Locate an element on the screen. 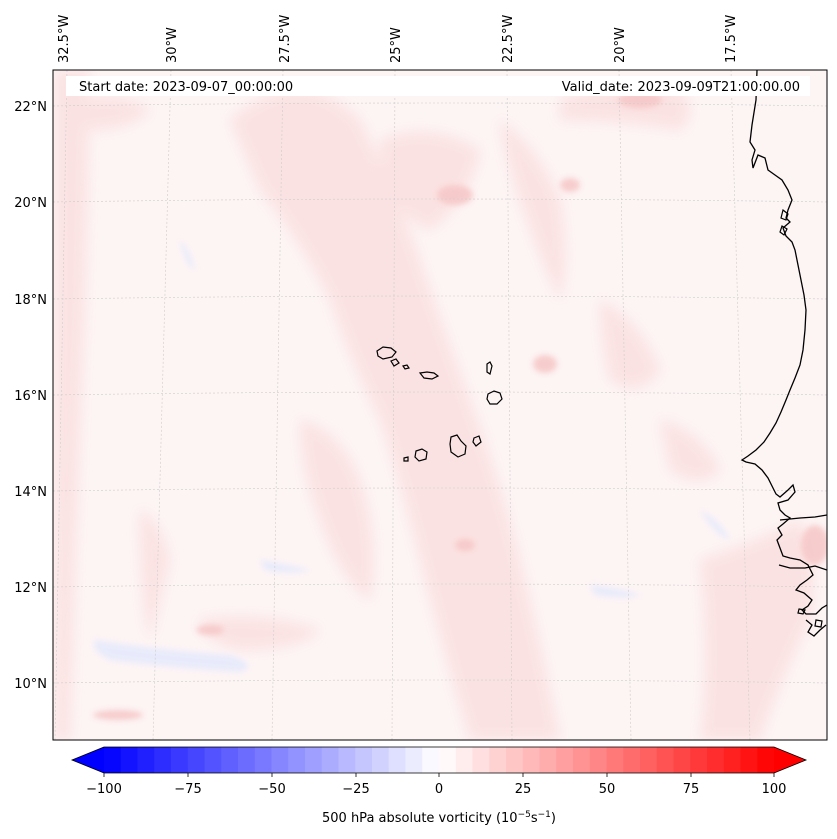  colorbar-tick-label: −25 is located at coordinates (355, 789).